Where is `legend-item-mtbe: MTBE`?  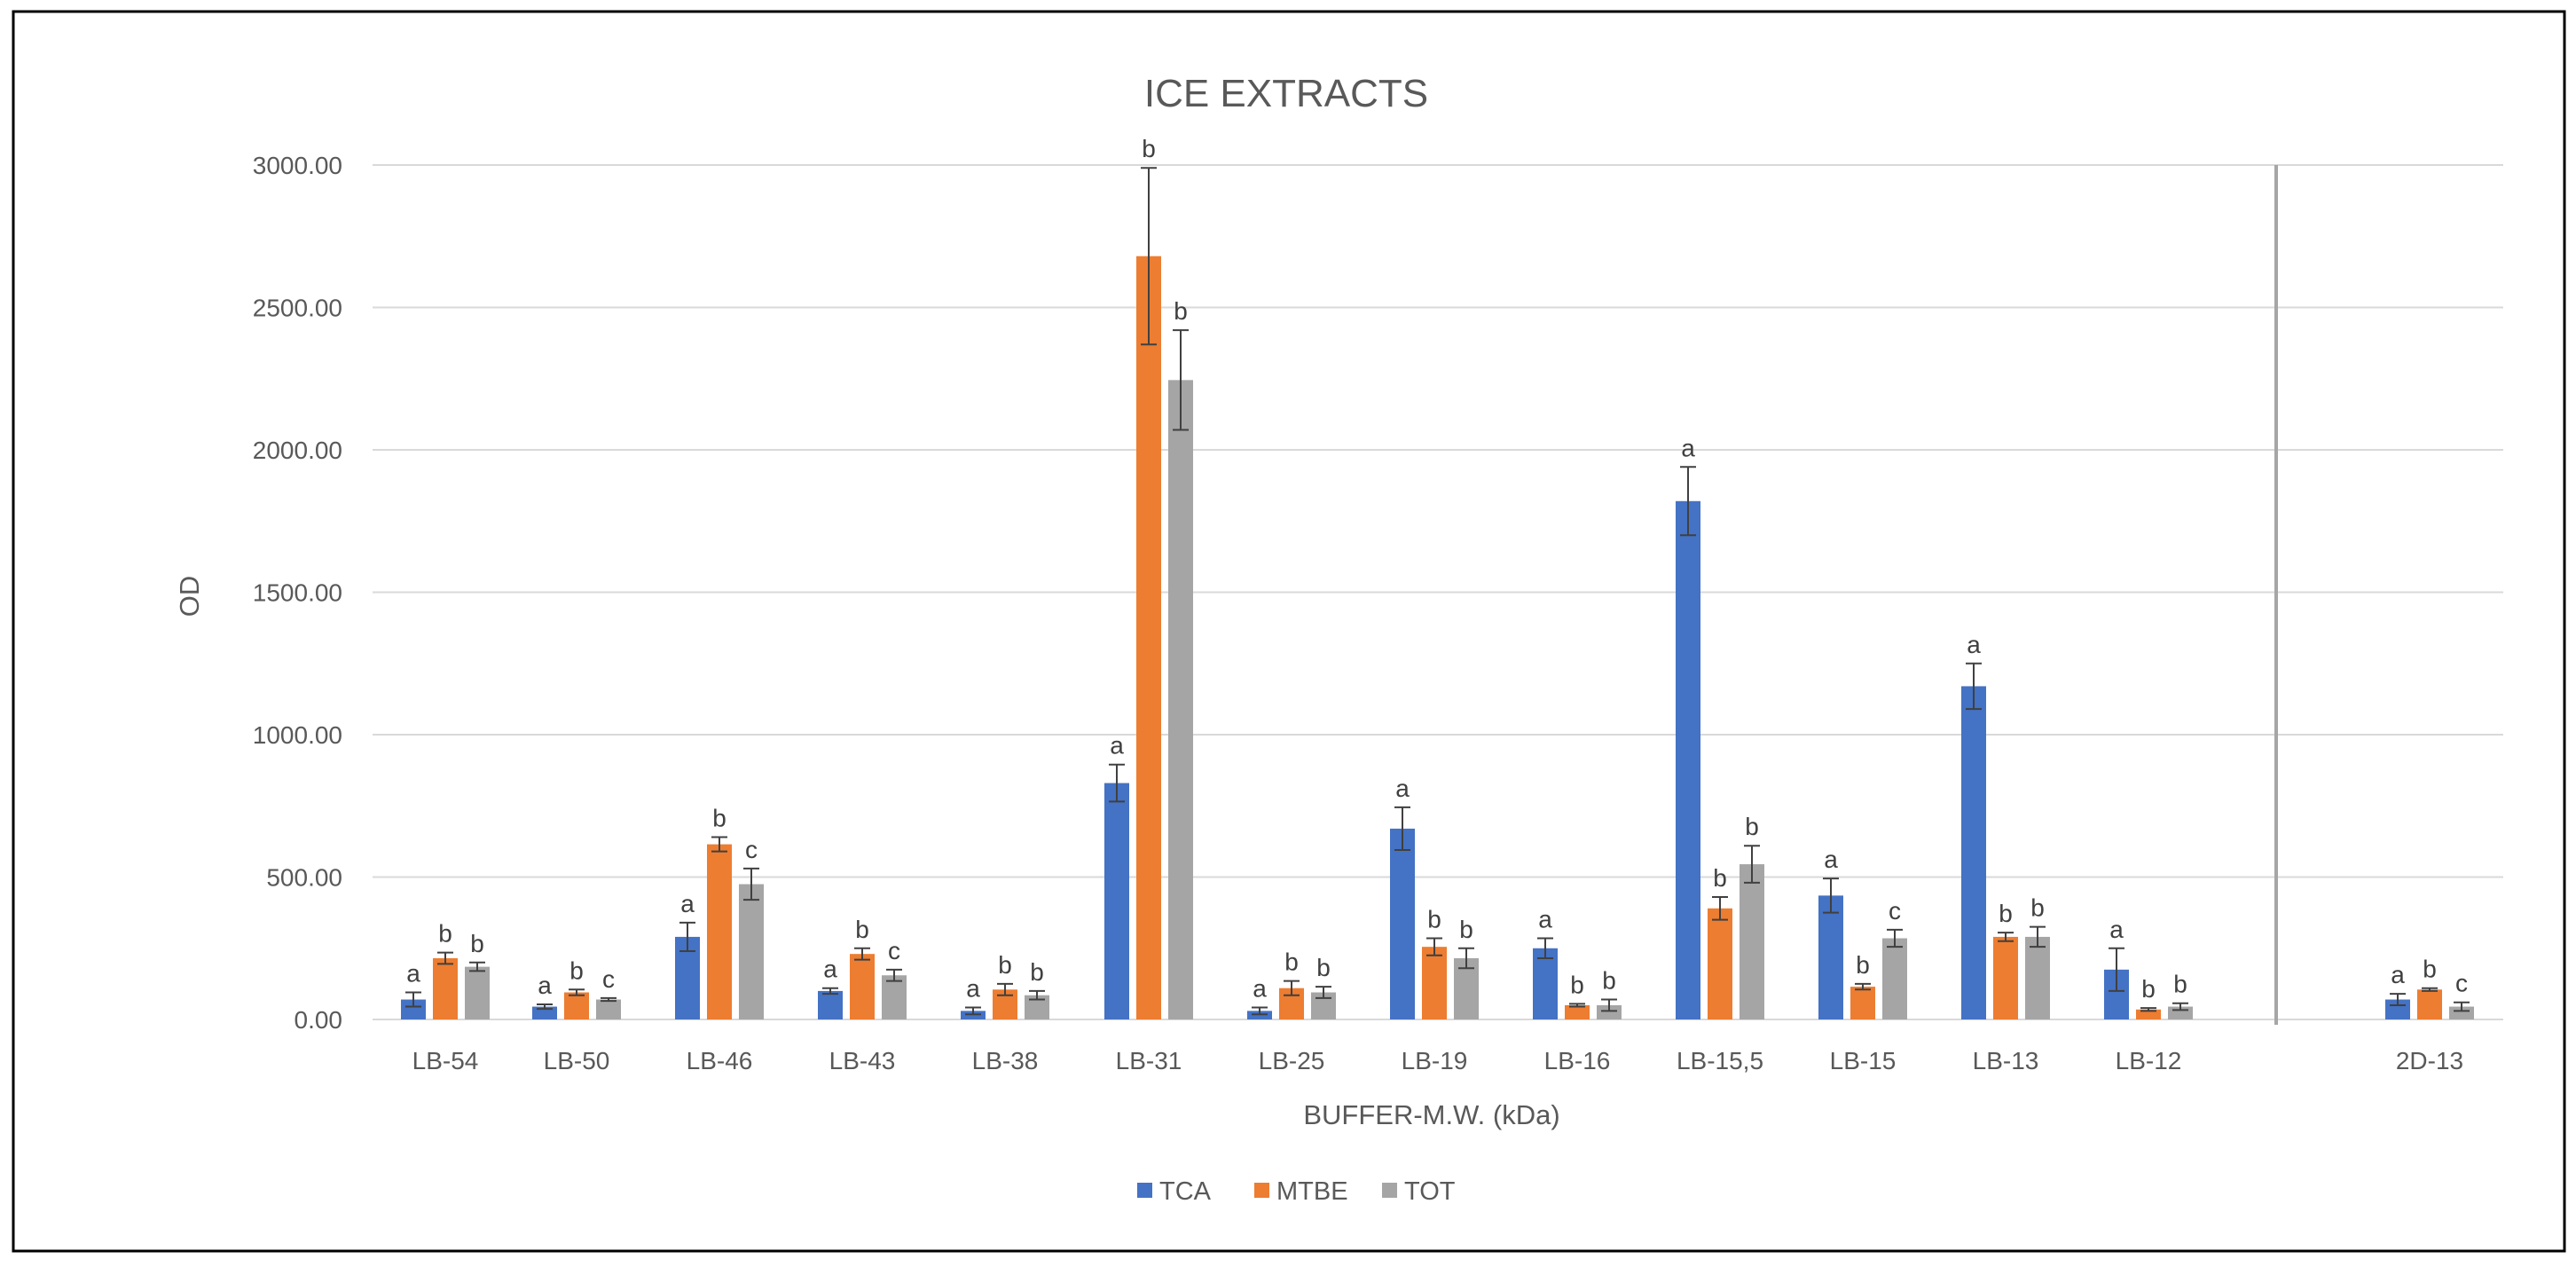
legend-item-mtbe: MTBE is located at coordinates (1301, 1191).